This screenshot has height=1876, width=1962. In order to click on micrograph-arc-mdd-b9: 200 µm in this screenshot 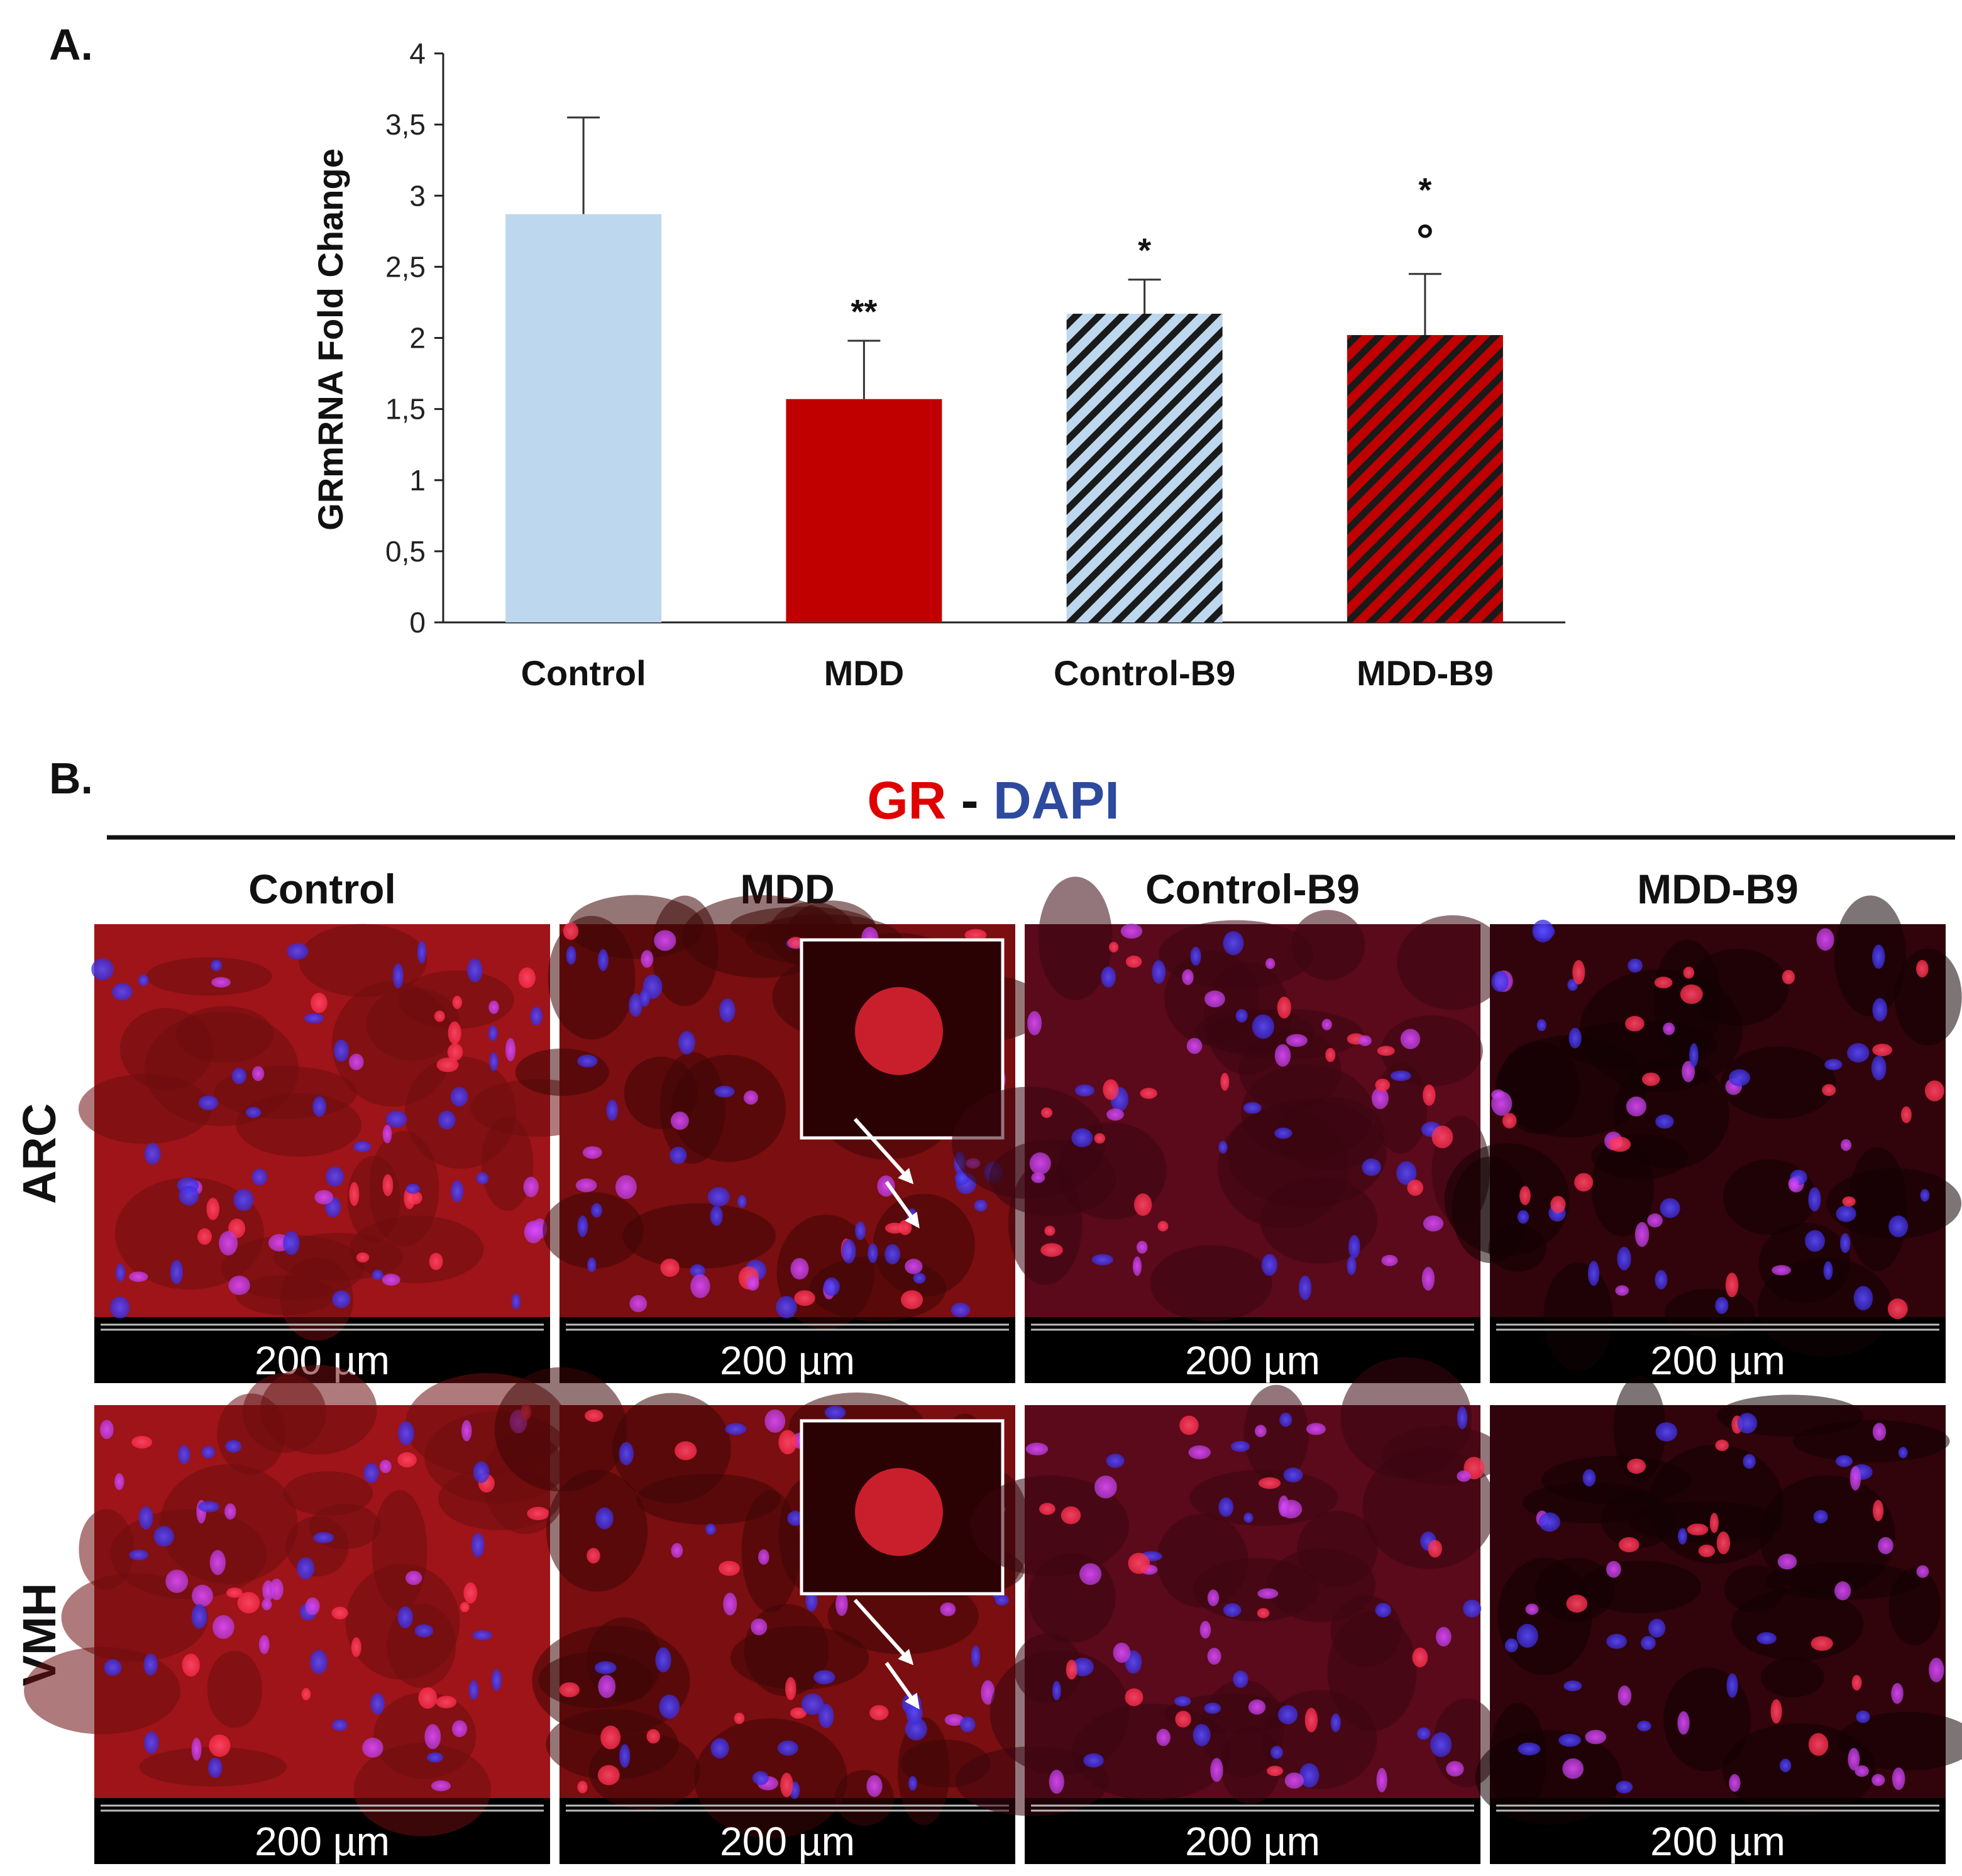, I will do `click(1703, 1139)`.